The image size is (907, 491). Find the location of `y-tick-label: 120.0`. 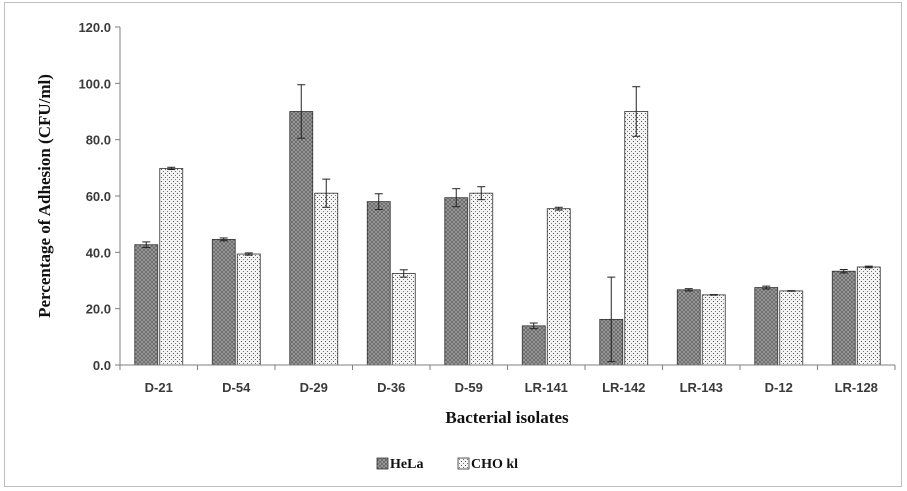

y-tick-label: 120.0 is located at coordinates (94, 27).